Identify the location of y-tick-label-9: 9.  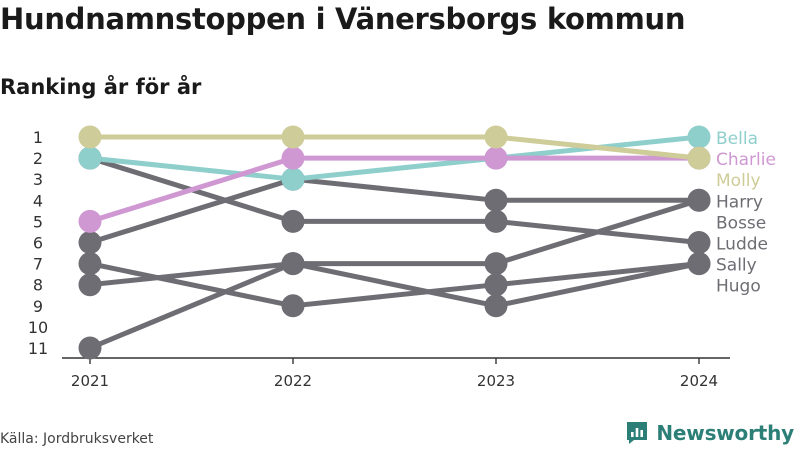
(38, 306).